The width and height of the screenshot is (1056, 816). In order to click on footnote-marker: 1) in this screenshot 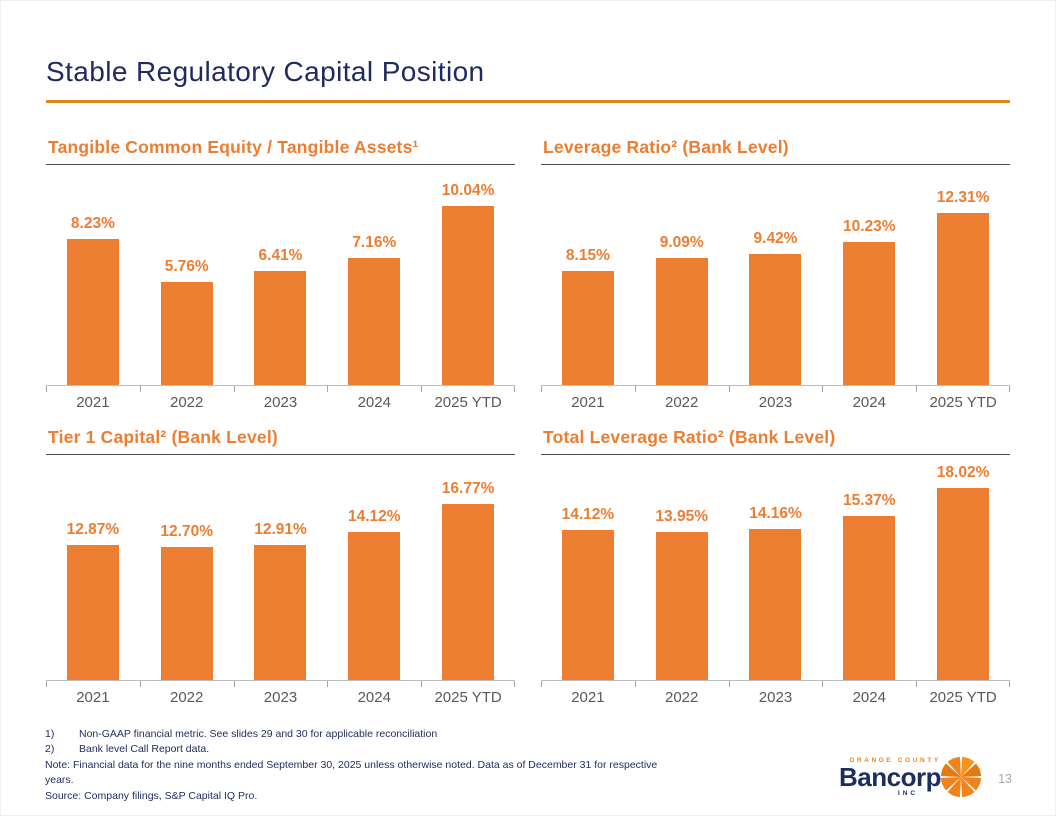, I will do `click(50, 733)`.